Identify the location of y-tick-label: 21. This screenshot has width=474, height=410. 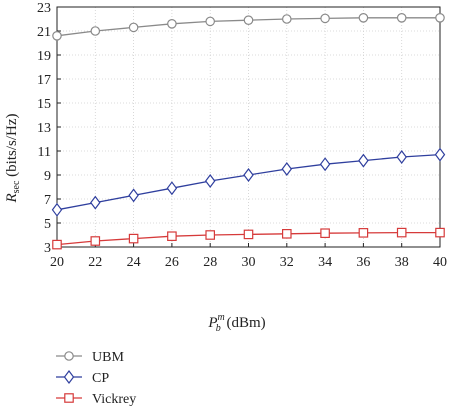
(44, 32).